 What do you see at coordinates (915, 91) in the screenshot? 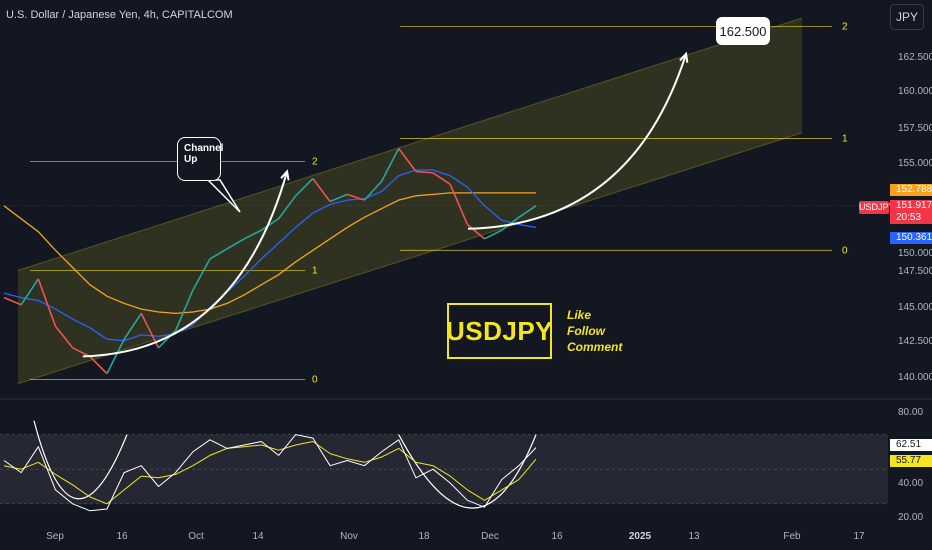
I see `y-tick-label: 160.000` at bounding box center [915, 91].